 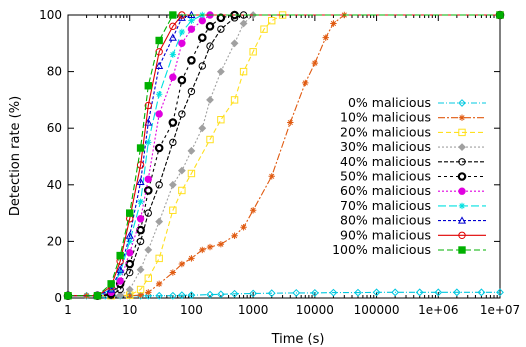 What do you see at coordinates (54, 241) in the screenshot?
I see `y-tick-label: 20` at bounding box center [54, 241].